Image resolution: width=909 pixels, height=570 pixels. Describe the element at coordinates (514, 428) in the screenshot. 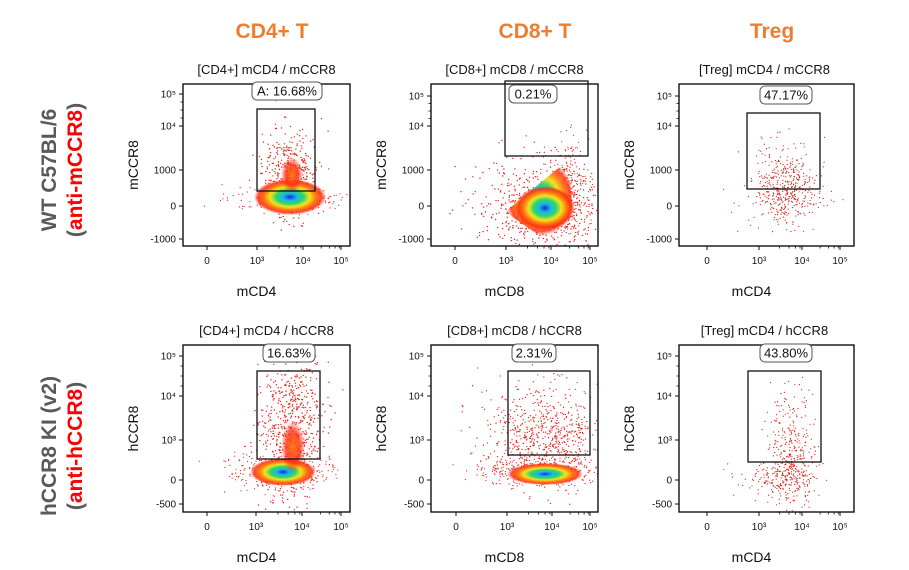

I see `plot-frame` at that location.